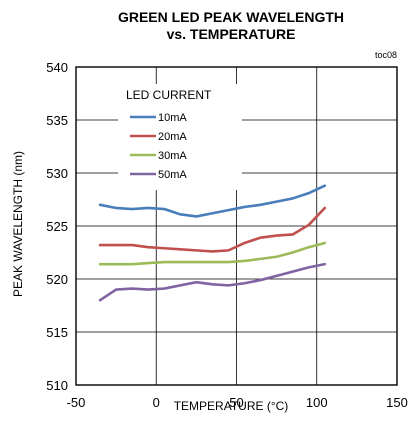 The width and height of the screenshot is (412, 442). I want to click on legend-items: 10mA 20mA 30mA 50mA, so click(158, 146).